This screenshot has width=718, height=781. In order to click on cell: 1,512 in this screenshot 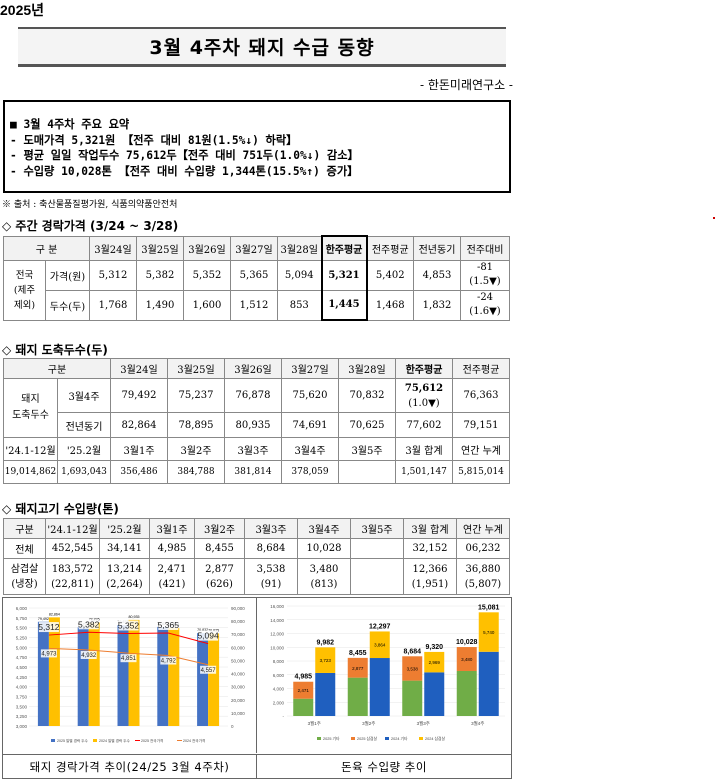, I will do `click(254, 305)`.